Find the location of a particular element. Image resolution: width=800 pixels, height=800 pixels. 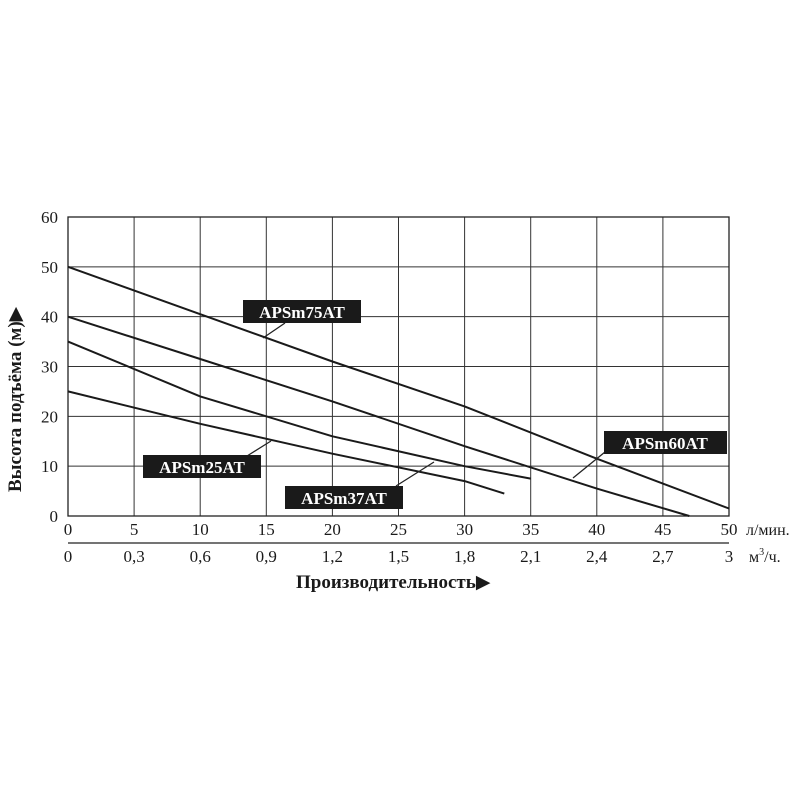

x-tick-label: 20 is located at coordinates (332, 529).